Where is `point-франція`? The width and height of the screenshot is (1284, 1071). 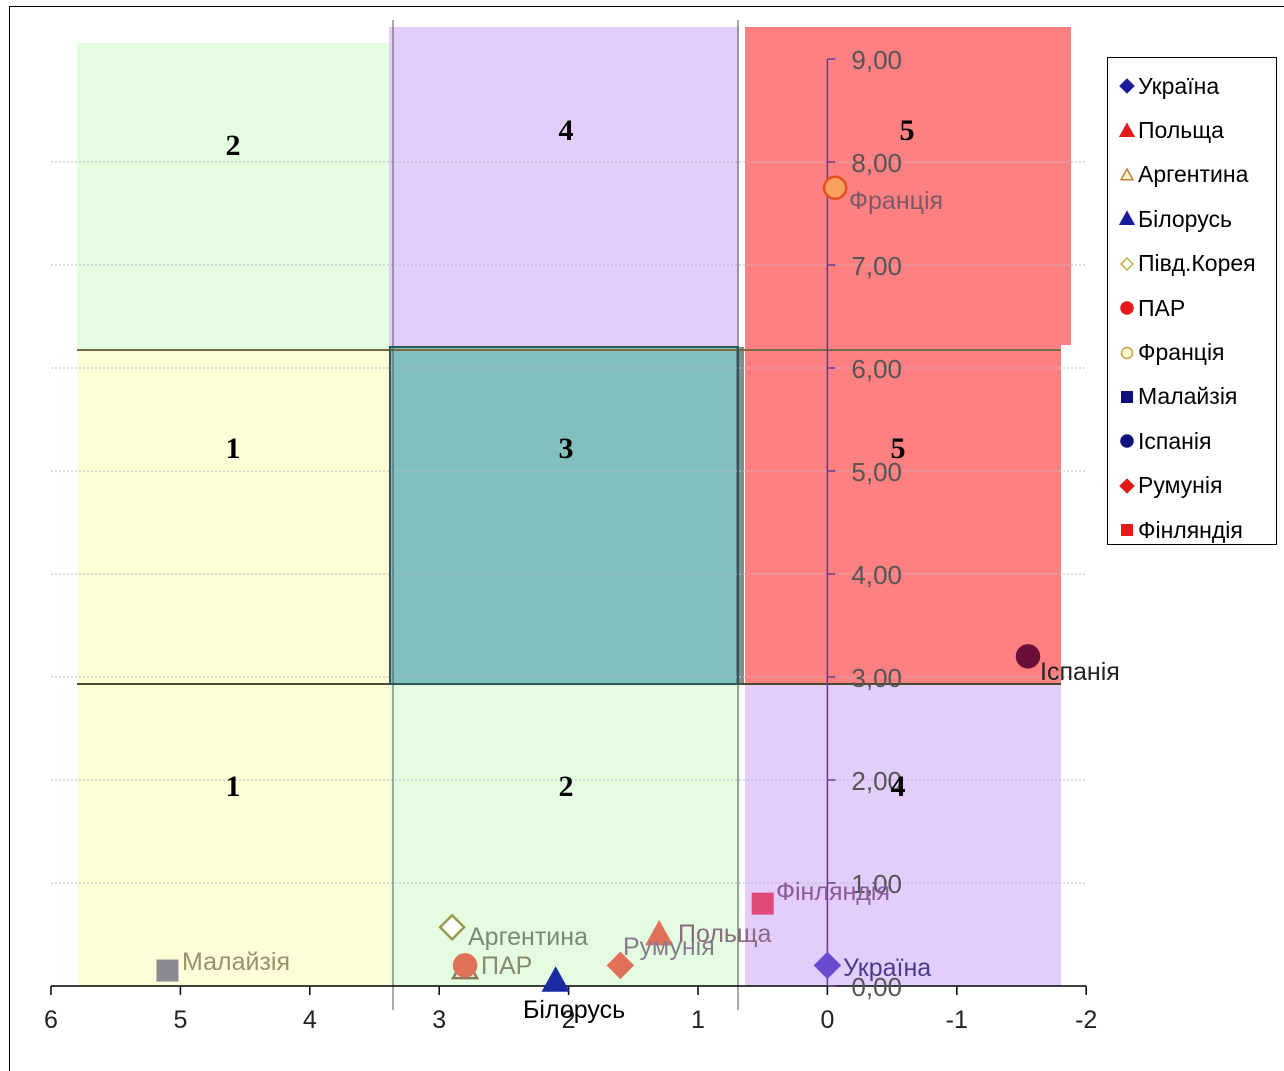
point-франція is located at coordinates (835, 187).